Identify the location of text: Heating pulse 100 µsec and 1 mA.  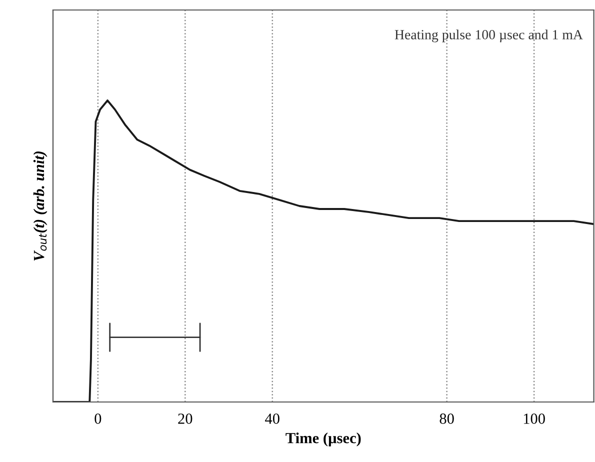
(488, 36).